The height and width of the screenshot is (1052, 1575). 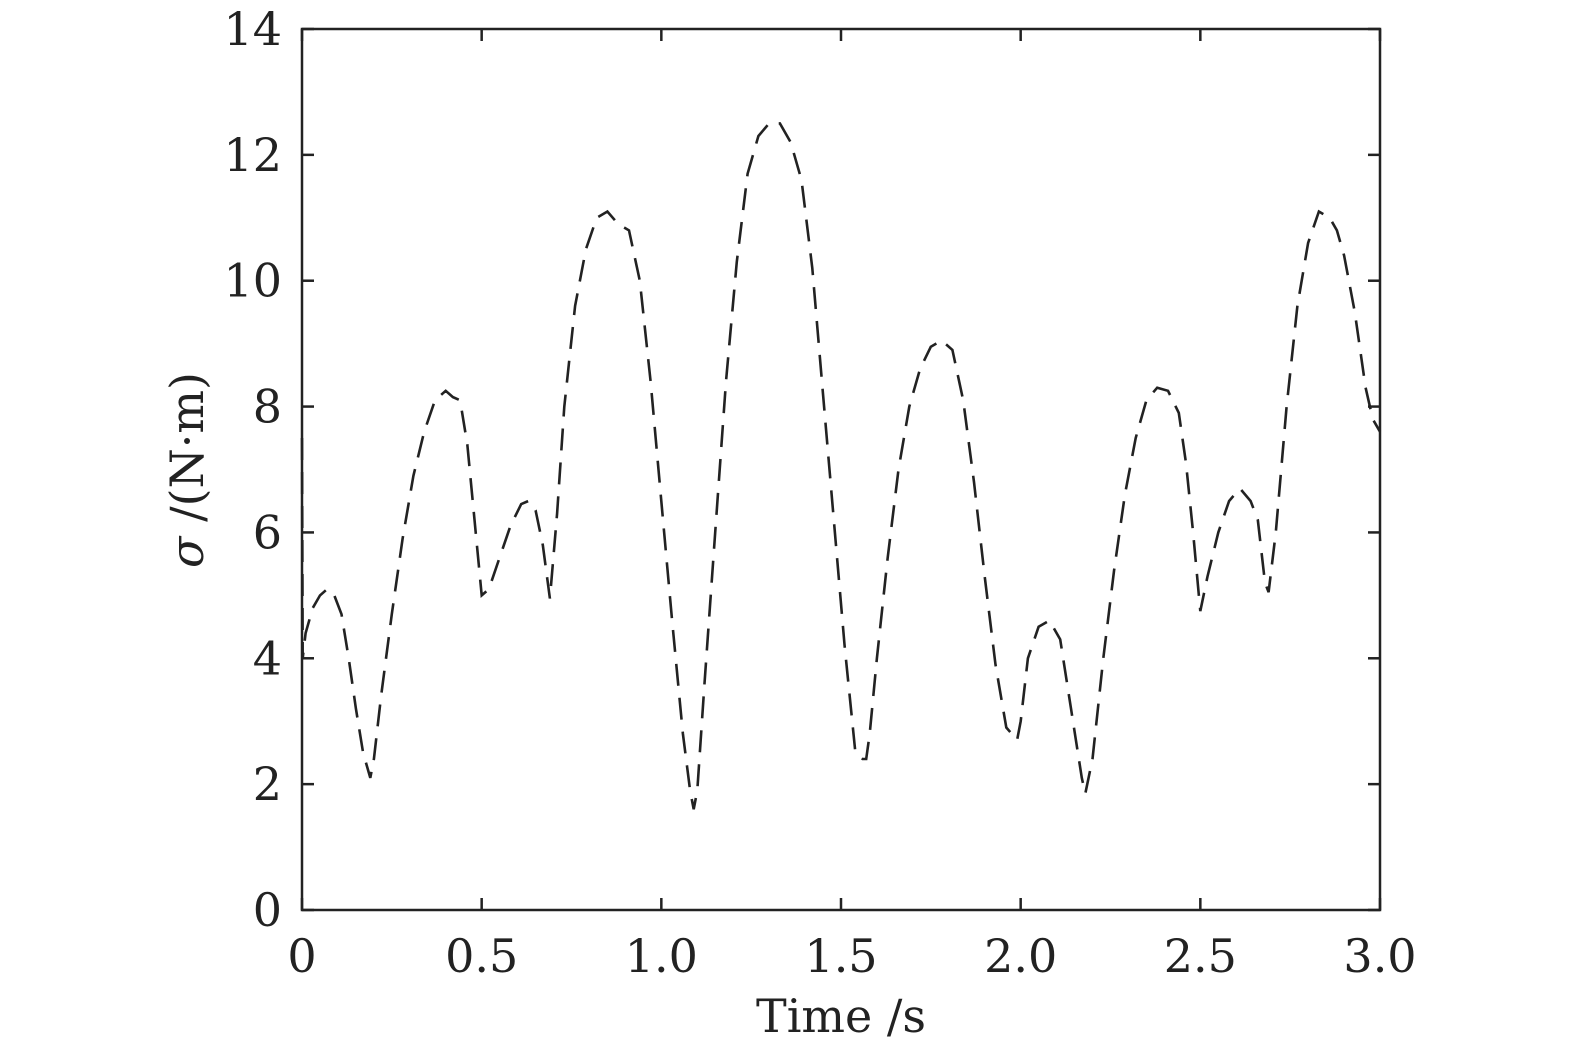 I want to click on x-tick-label: 0, so click(x=301, y=956).